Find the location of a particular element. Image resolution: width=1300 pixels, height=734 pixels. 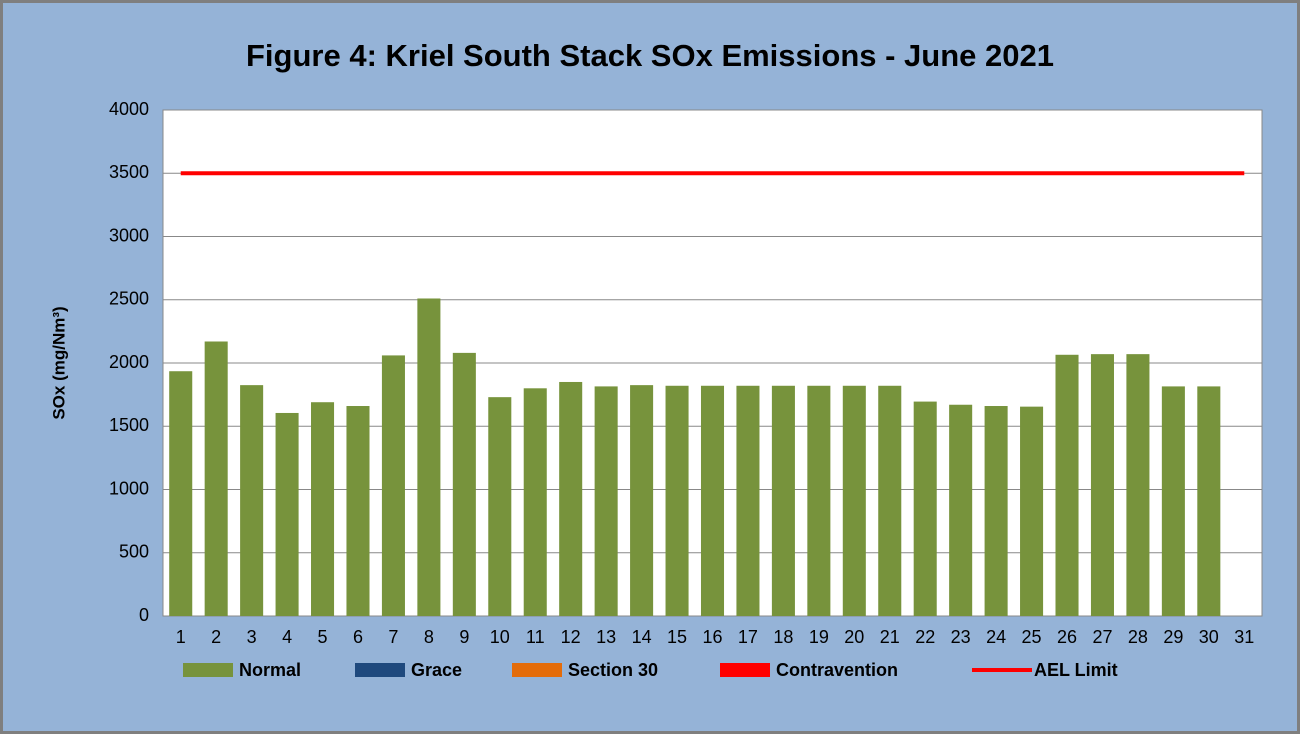

x-tick-label: 2 is located at coordinates (216, 637).